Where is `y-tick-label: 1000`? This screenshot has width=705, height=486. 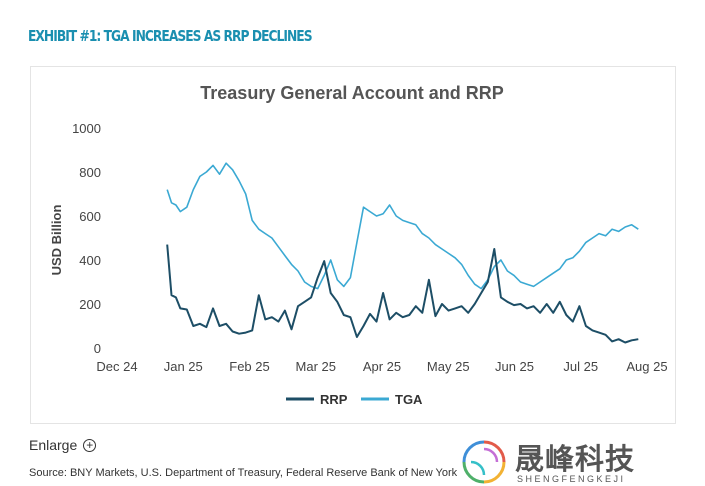
y-tick-label: 1000 is located at coordinates (86, 128).